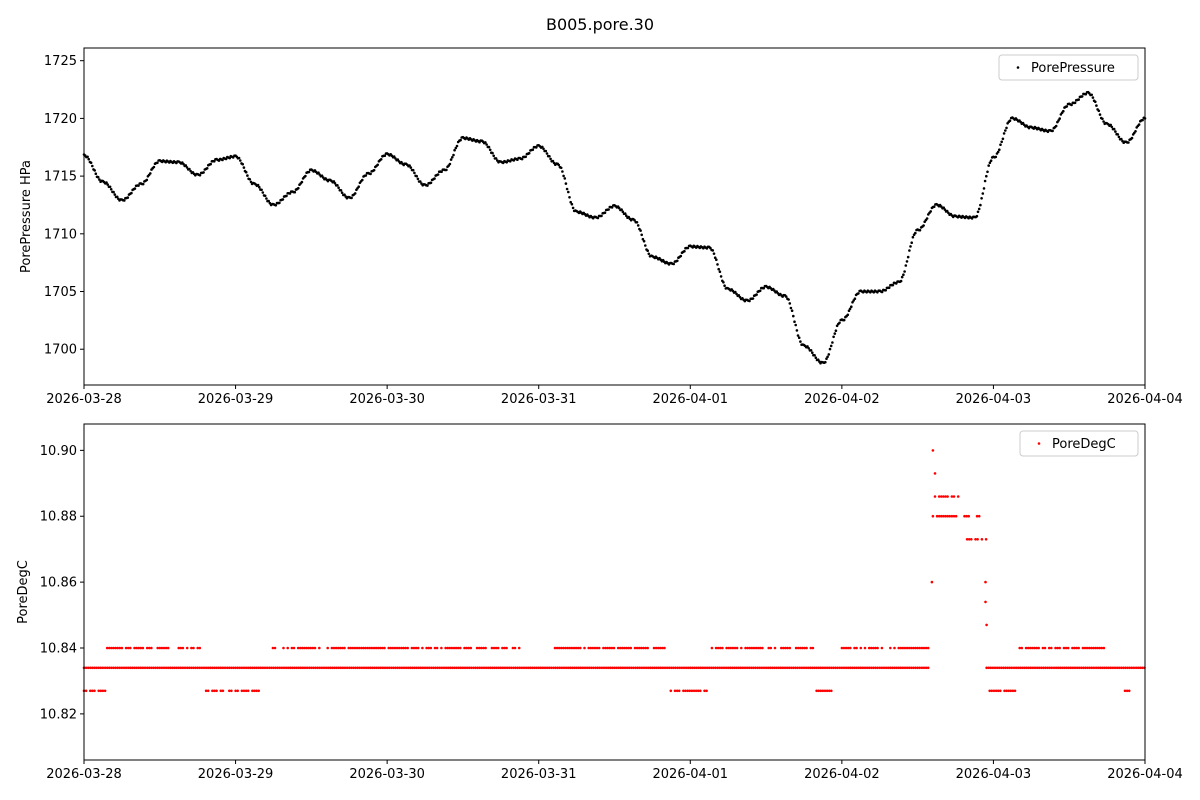  What do you see at coordinates (1068, 67) in the screenshot?
I see `legend: PorePressure` at bounding box center [1068, 67].